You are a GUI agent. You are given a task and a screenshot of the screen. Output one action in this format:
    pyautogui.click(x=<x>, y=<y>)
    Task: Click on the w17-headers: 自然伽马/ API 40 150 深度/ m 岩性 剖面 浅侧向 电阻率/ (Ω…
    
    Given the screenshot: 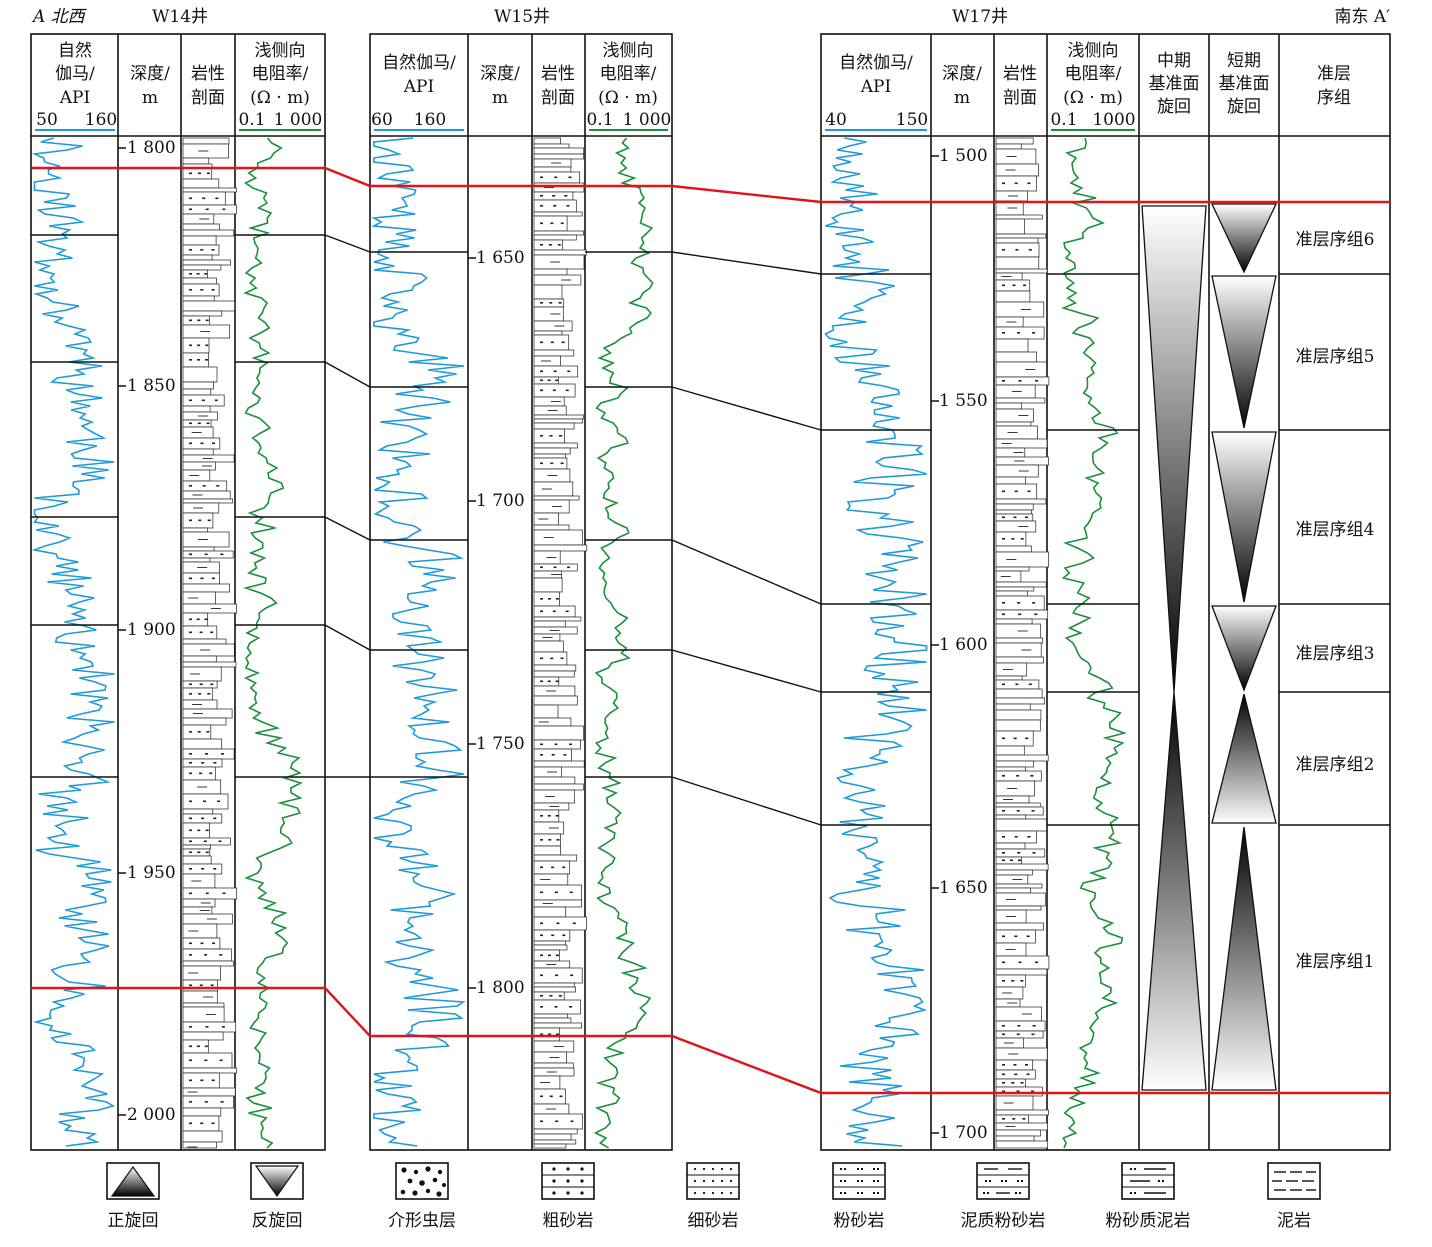 What is the action you would take?
    pyautogui.click(x=1088, y=85)
    